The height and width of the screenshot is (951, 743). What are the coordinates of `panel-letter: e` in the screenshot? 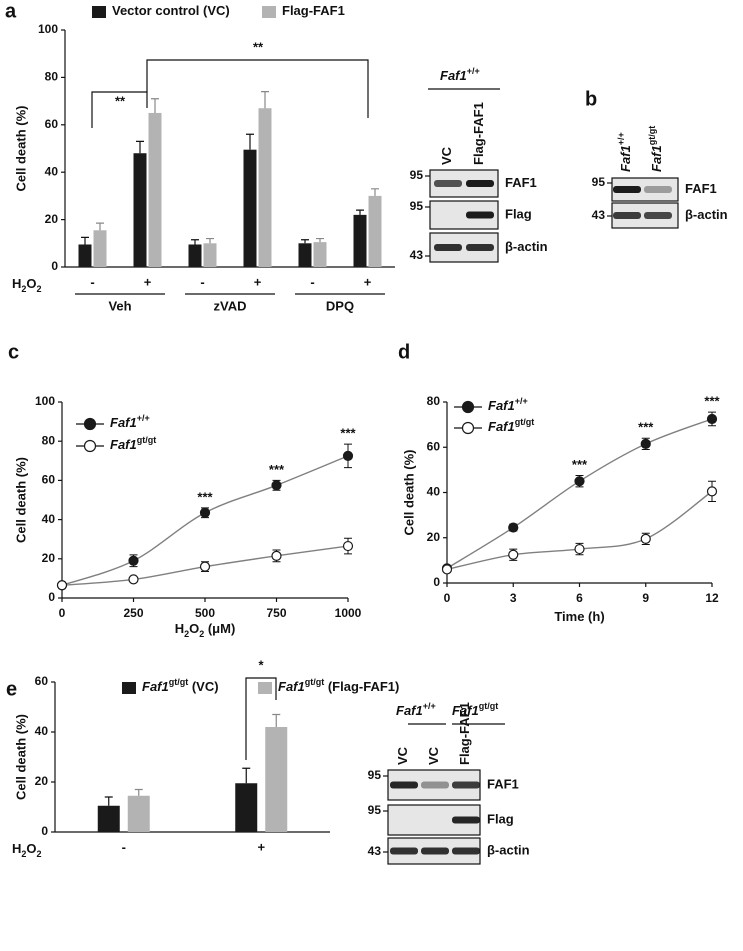 It's located at (11, 689).